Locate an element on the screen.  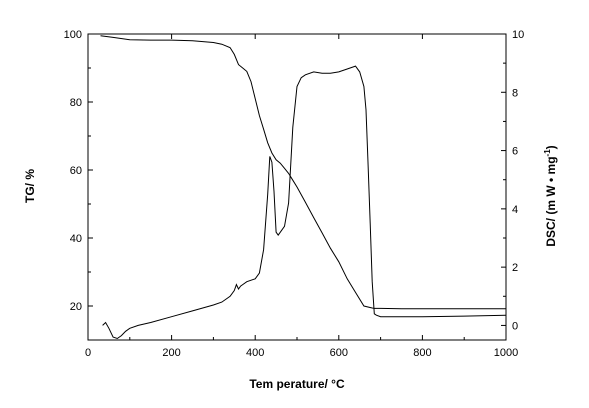
y-axis-right-title: DSC/ (m W • mg-1) is located at coordinates (550, 195).